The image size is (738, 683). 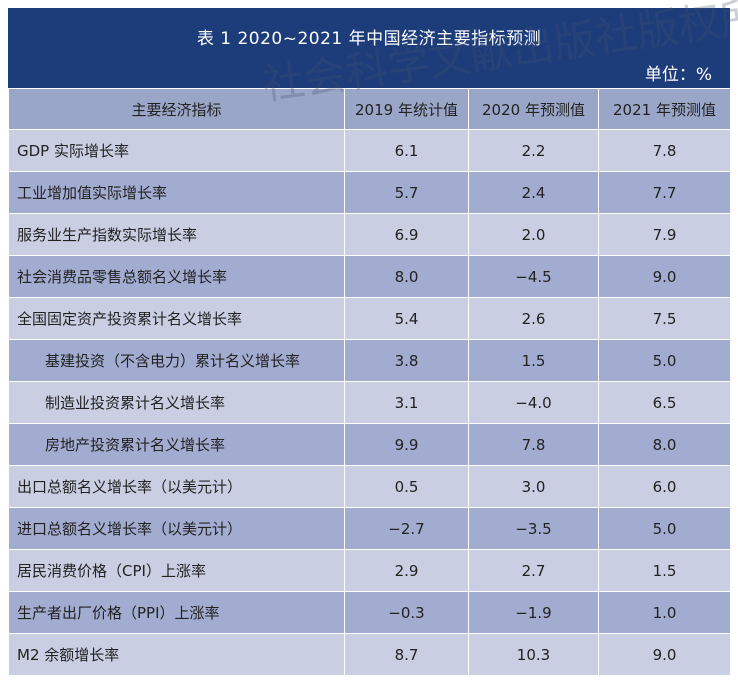 What do you see at coordinates (664, 444) in the screenshot?
I see `value-2021: 8.0` at bounding box center [664, 444].